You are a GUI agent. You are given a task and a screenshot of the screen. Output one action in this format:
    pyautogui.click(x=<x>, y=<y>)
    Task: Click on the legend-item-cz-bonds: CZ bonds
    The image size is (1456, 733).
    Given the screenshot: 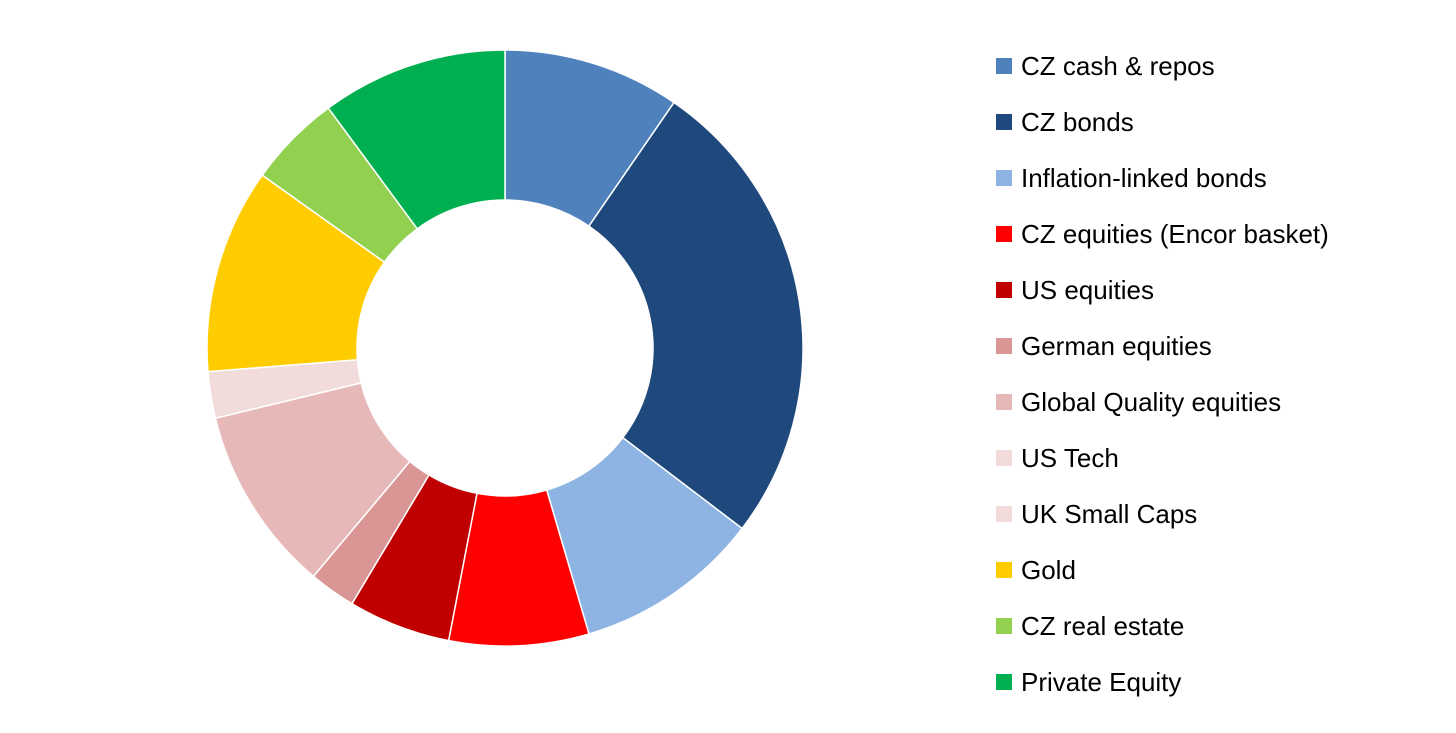 What is the action you would take?
    pyautogui.click(x=1216, y=122)
    